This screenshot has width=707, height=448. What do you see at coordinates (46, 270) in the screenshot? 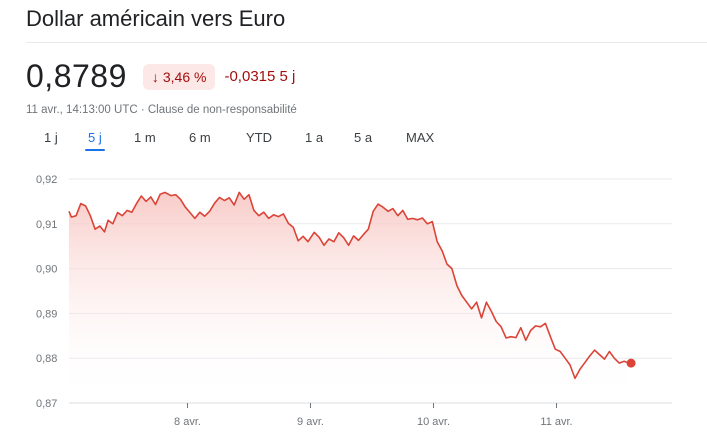
I see `y-tick-label: 0,90` at bounding box center [46, 270].